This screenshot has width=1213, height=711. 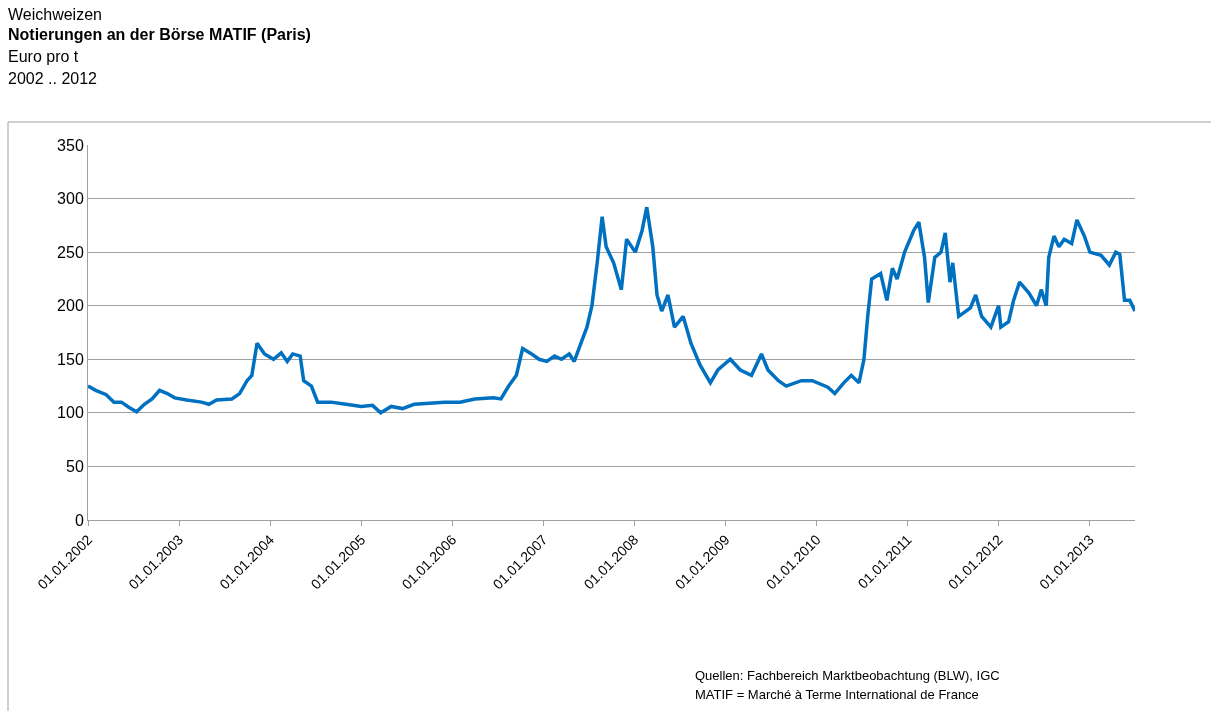 I want to click on y-tick-label: 300, so click(x=70, y=199).